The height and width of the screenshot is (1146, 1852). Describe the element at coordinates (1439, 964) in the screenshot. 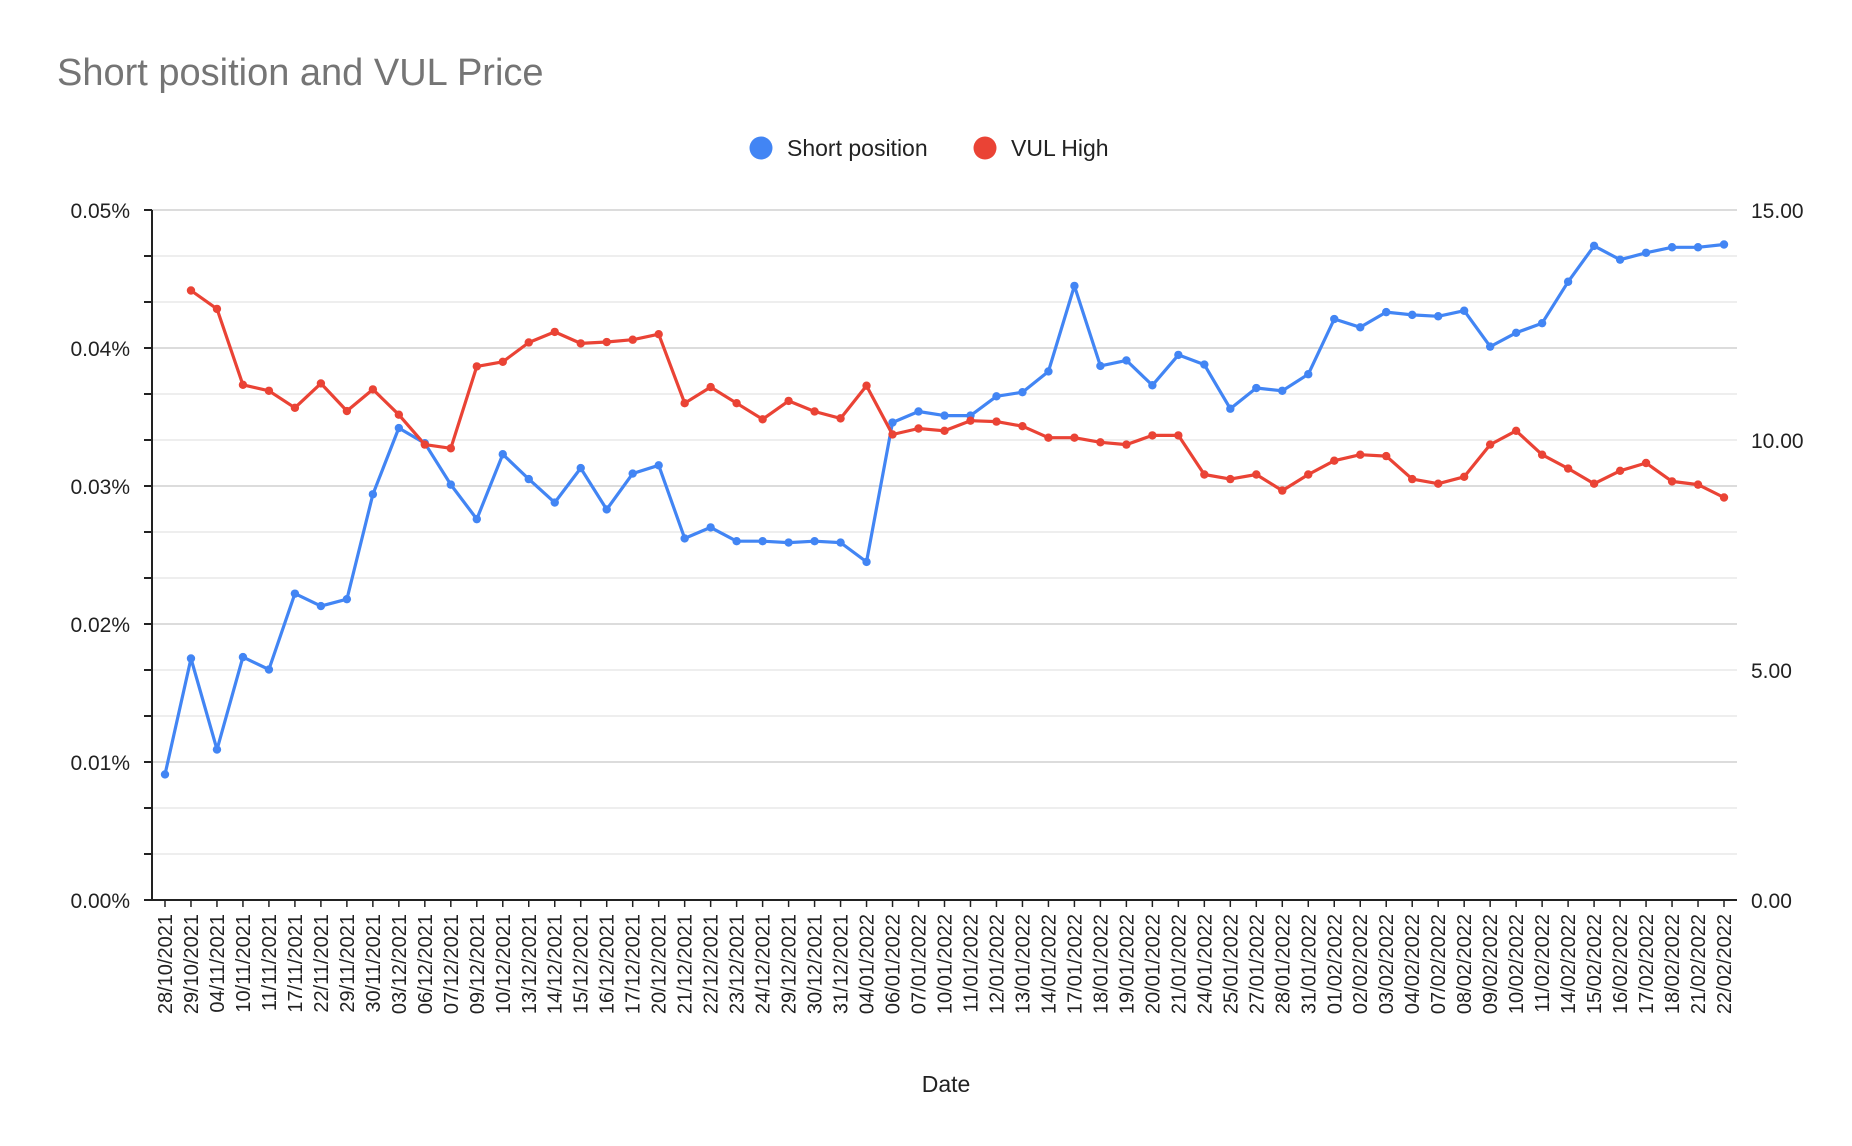

I see `x-tick-label: 07/02/2022` at that location.